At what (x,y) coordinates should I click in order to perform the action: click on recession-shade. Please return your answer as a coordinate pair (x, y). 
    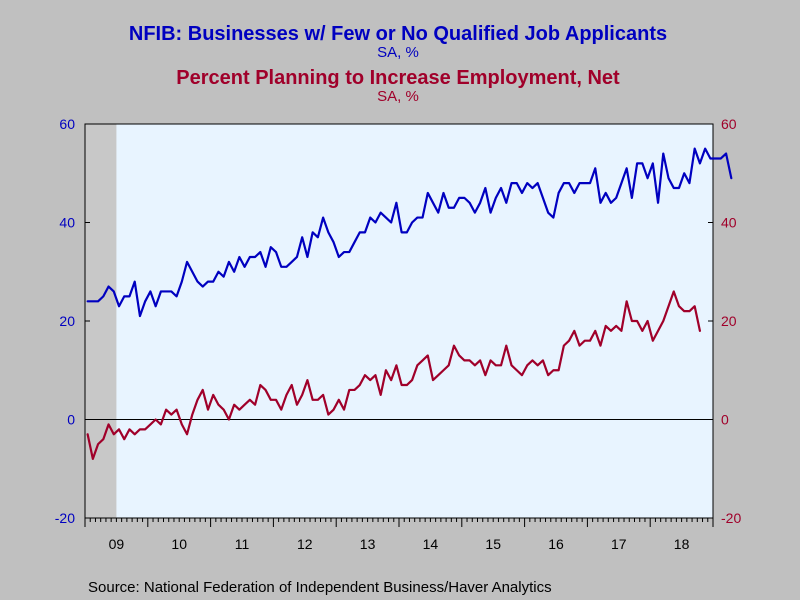
    Looking at the image, I should click on (101, 321).